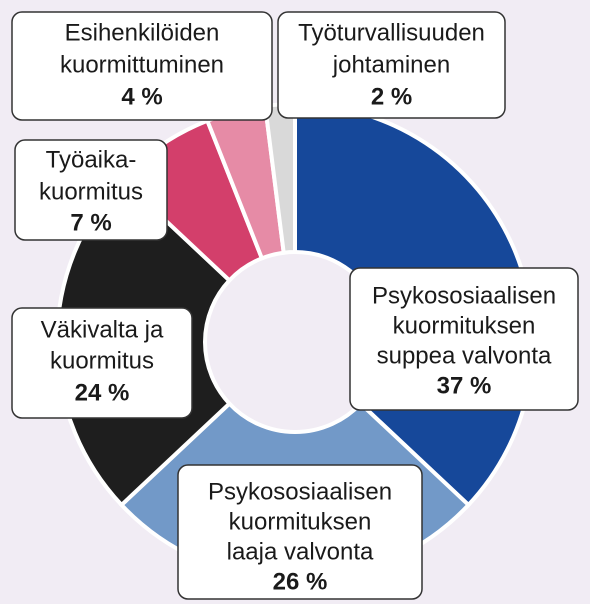  What do you see at coordinates (300, 581) in the screenshot?
I see `value-label: 26 %` at bounding box center [300, 581].